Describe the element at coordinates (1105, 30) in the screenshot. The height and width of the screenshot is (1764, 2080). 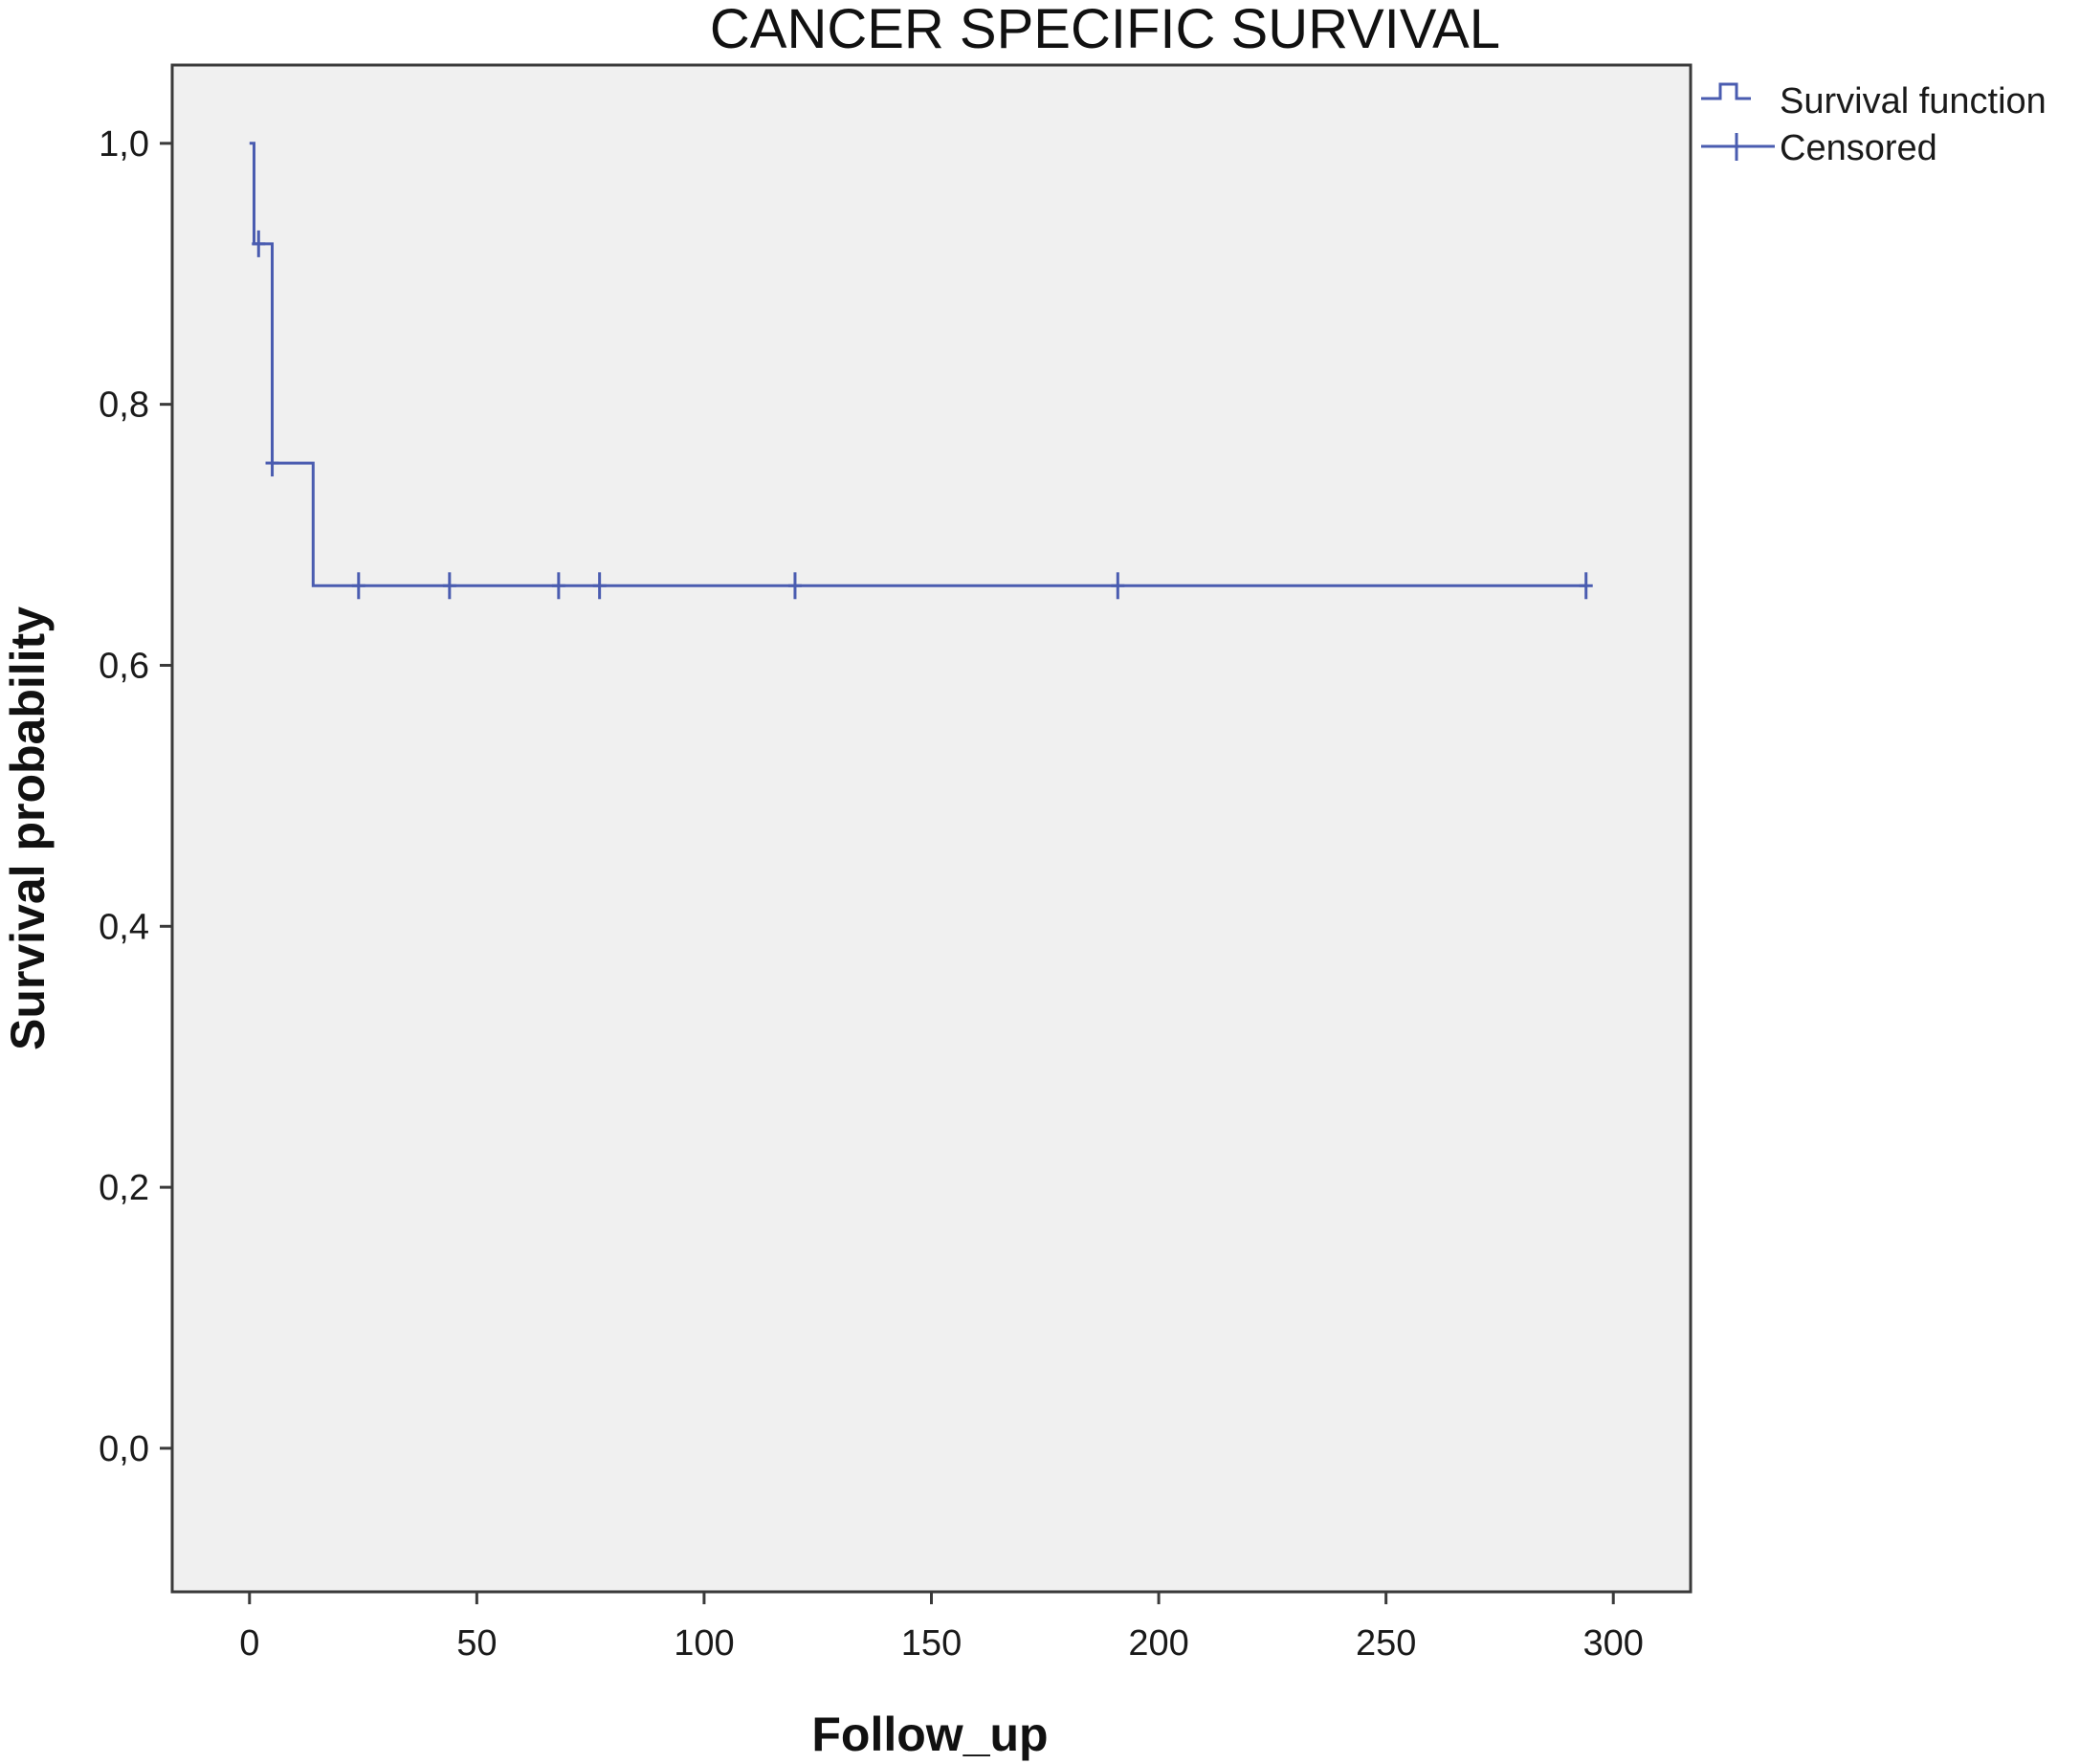
I see `chart-title: CANCER SPECIFIC SURVIVAL` at that location.